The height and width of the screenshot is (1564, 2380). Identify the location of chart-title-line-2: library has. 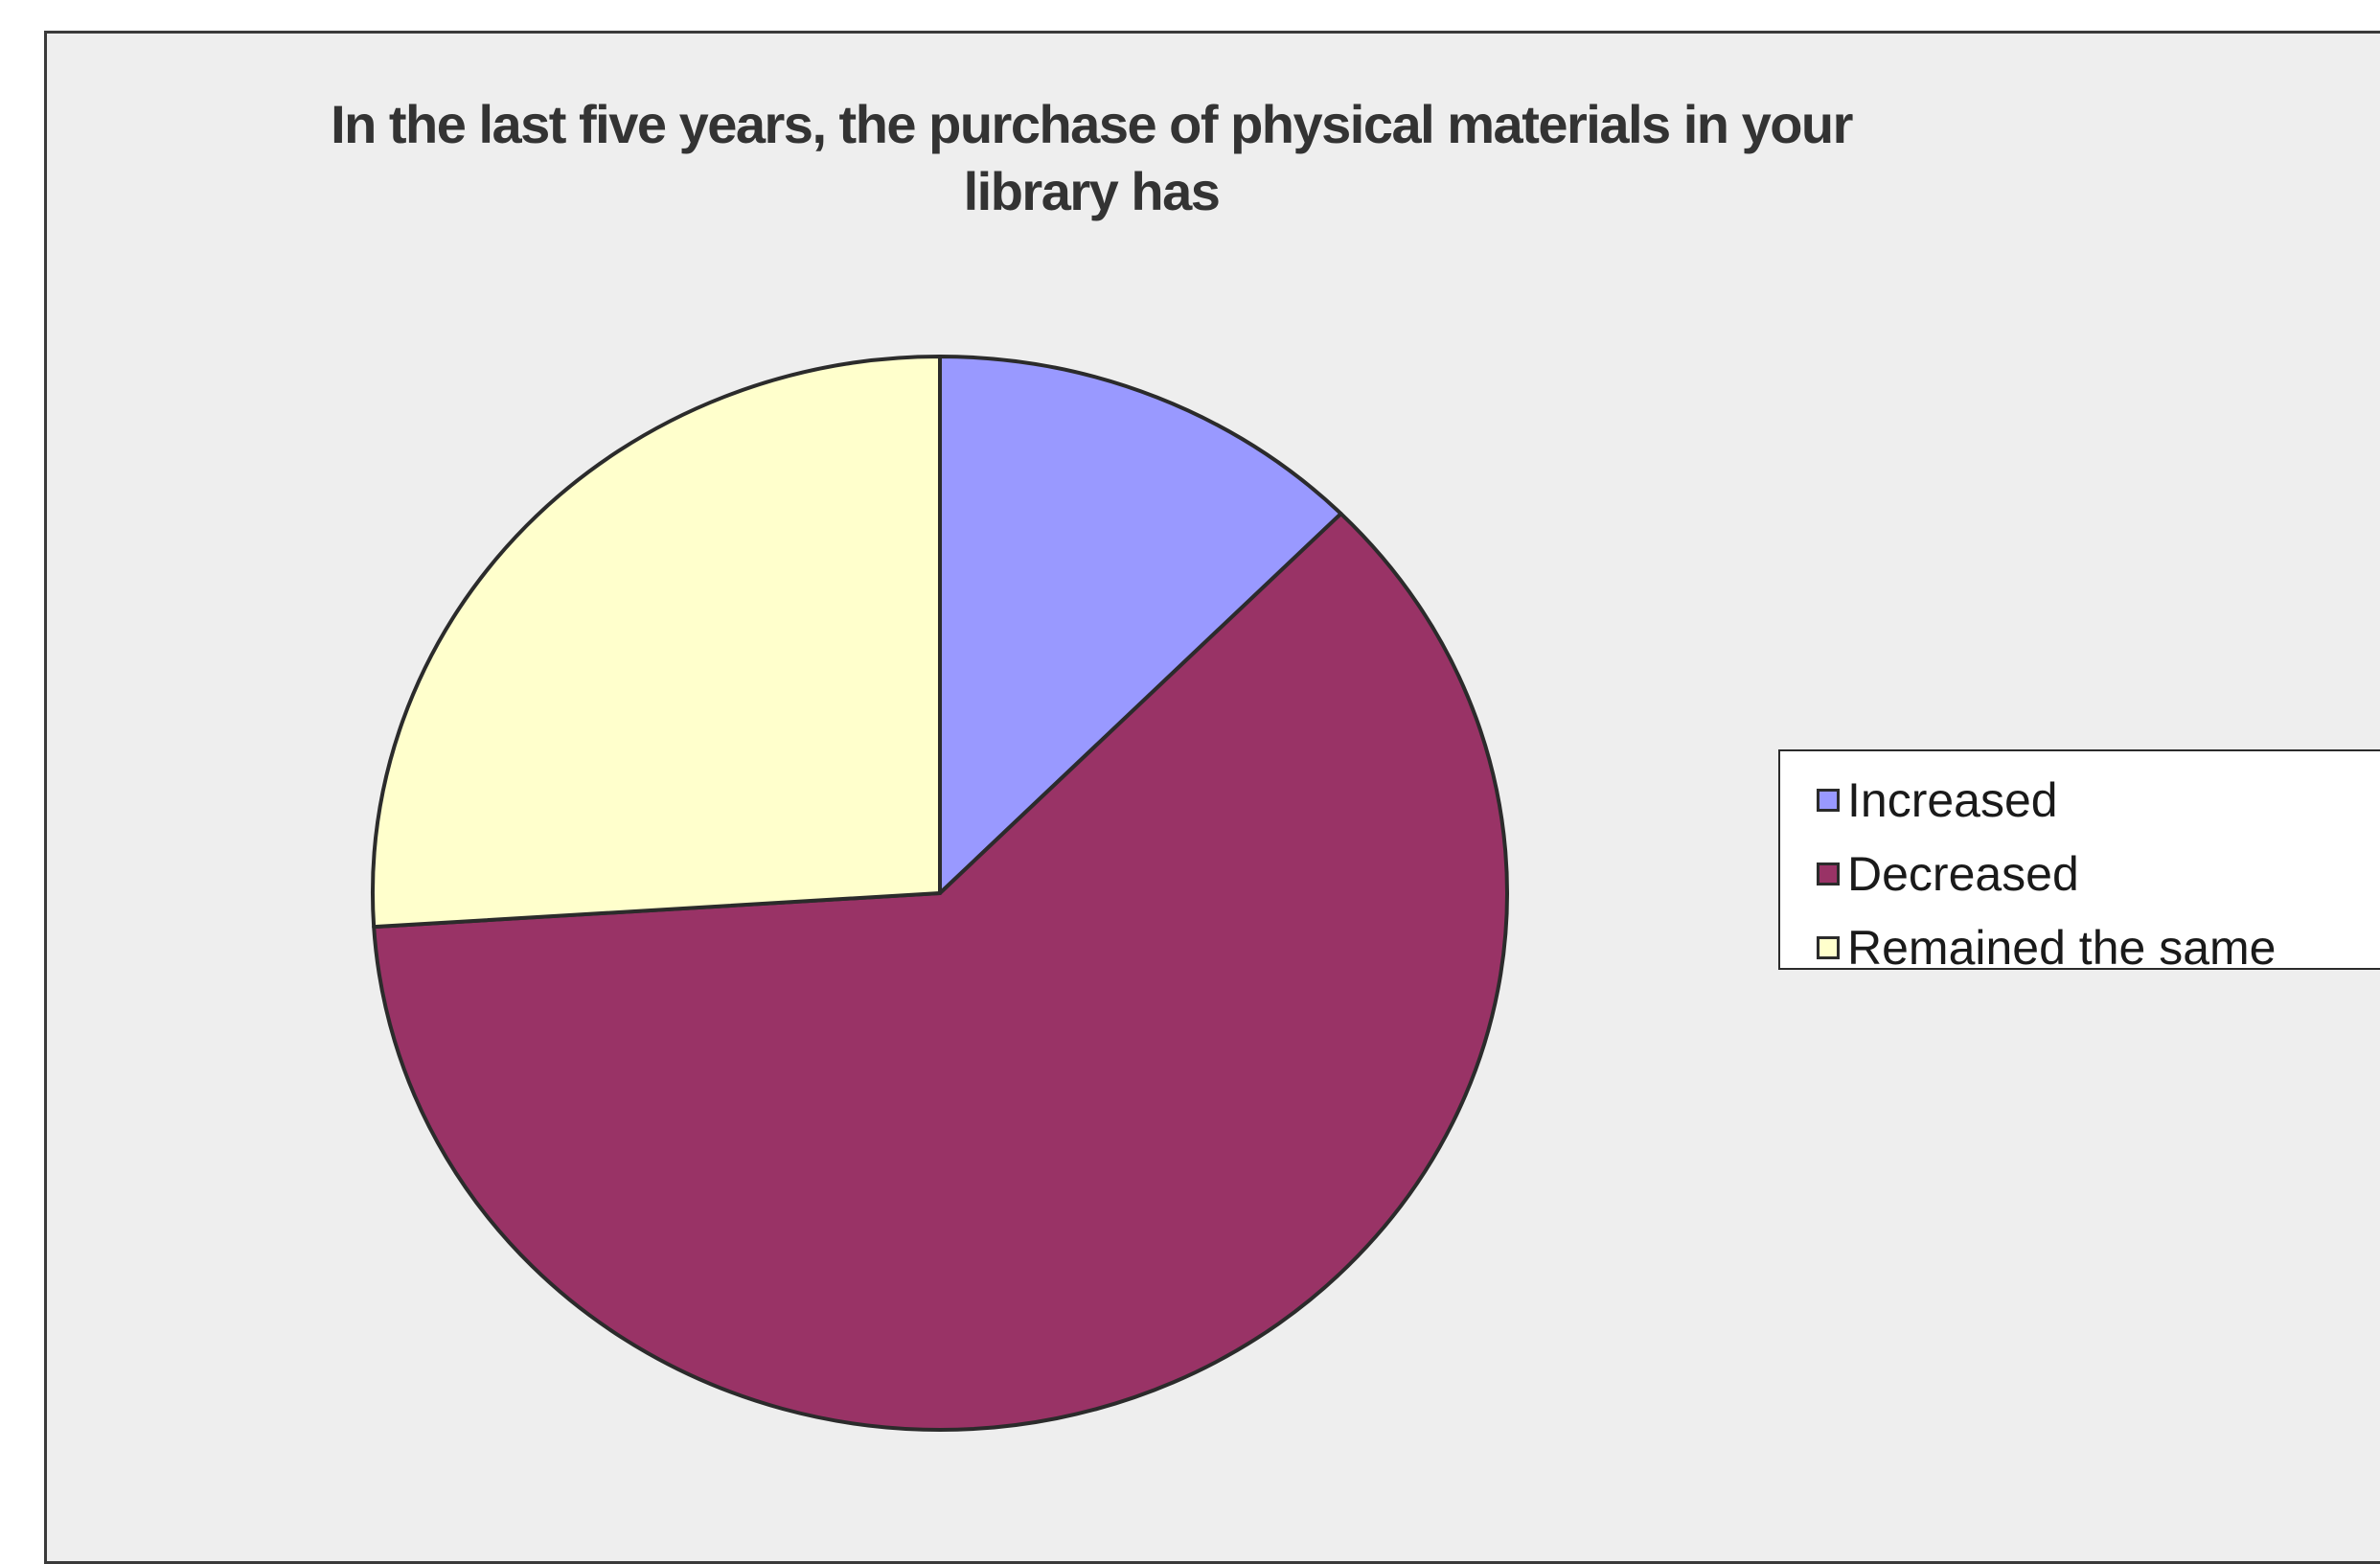
(1092, 191).